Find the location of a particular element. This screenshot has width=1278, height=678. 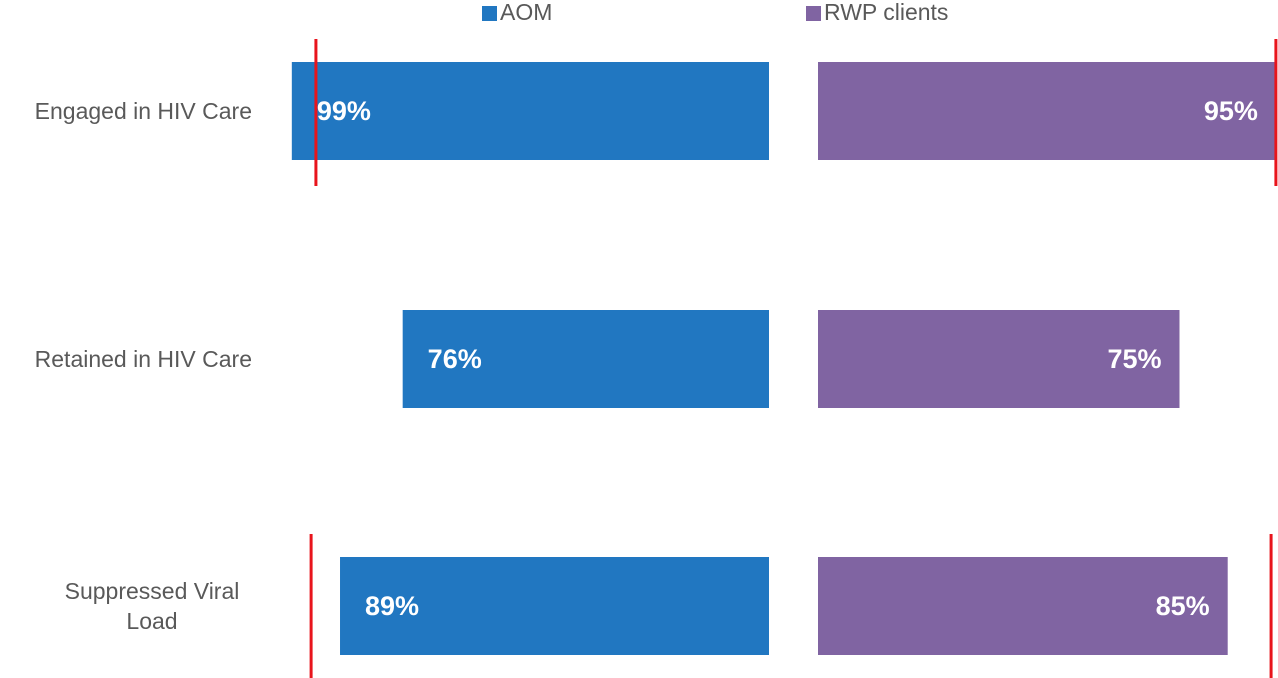

legend-label: AOM is located at coordinates (526, 12).